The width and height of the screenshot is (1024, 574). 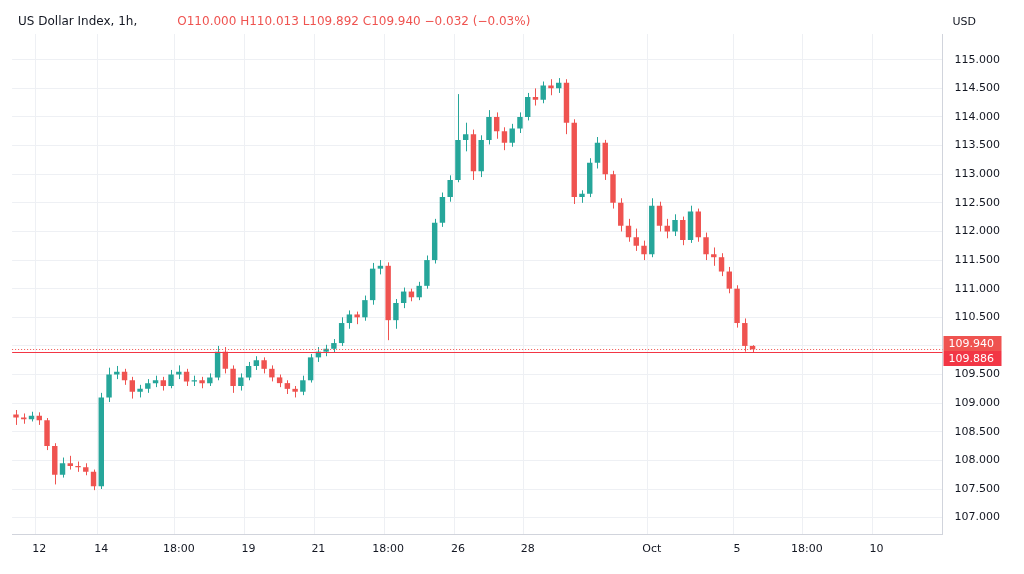 I want to click on text: O110.000 H110.013 L109.892 C109.940 −0.032 (−0.03%), so click(x=354, y=21).